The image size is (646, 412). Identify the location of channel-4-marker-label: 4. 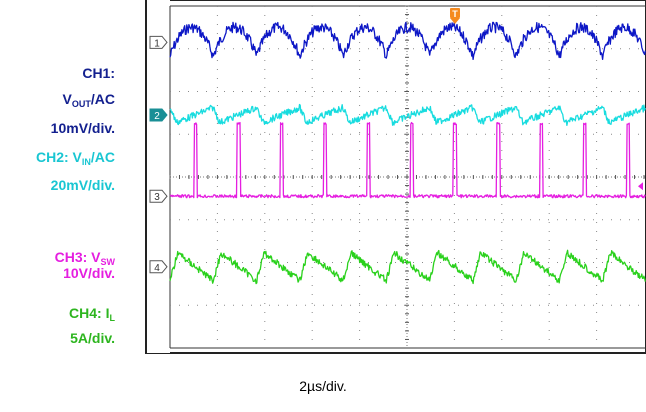
(157, 268).